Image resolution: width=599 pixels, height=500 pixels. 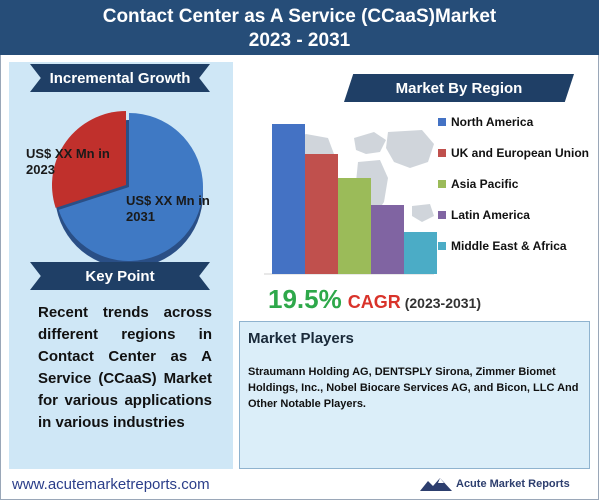 I want to click on region-bar-chart, so click(x=350, y=199).